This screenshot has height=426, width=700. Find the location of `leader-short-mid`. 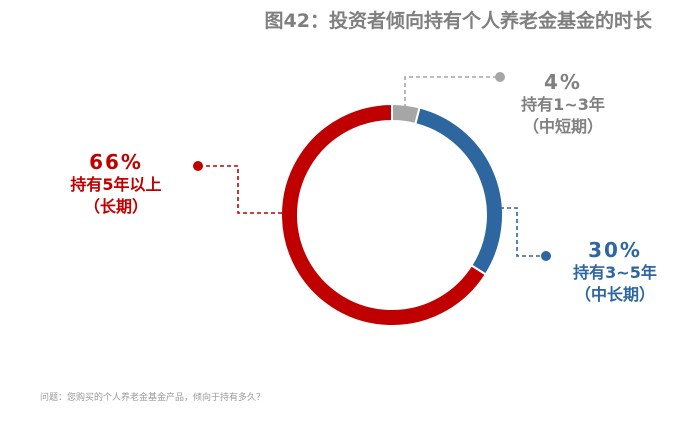

leader-short-mid is located at coordinates (452, 92).